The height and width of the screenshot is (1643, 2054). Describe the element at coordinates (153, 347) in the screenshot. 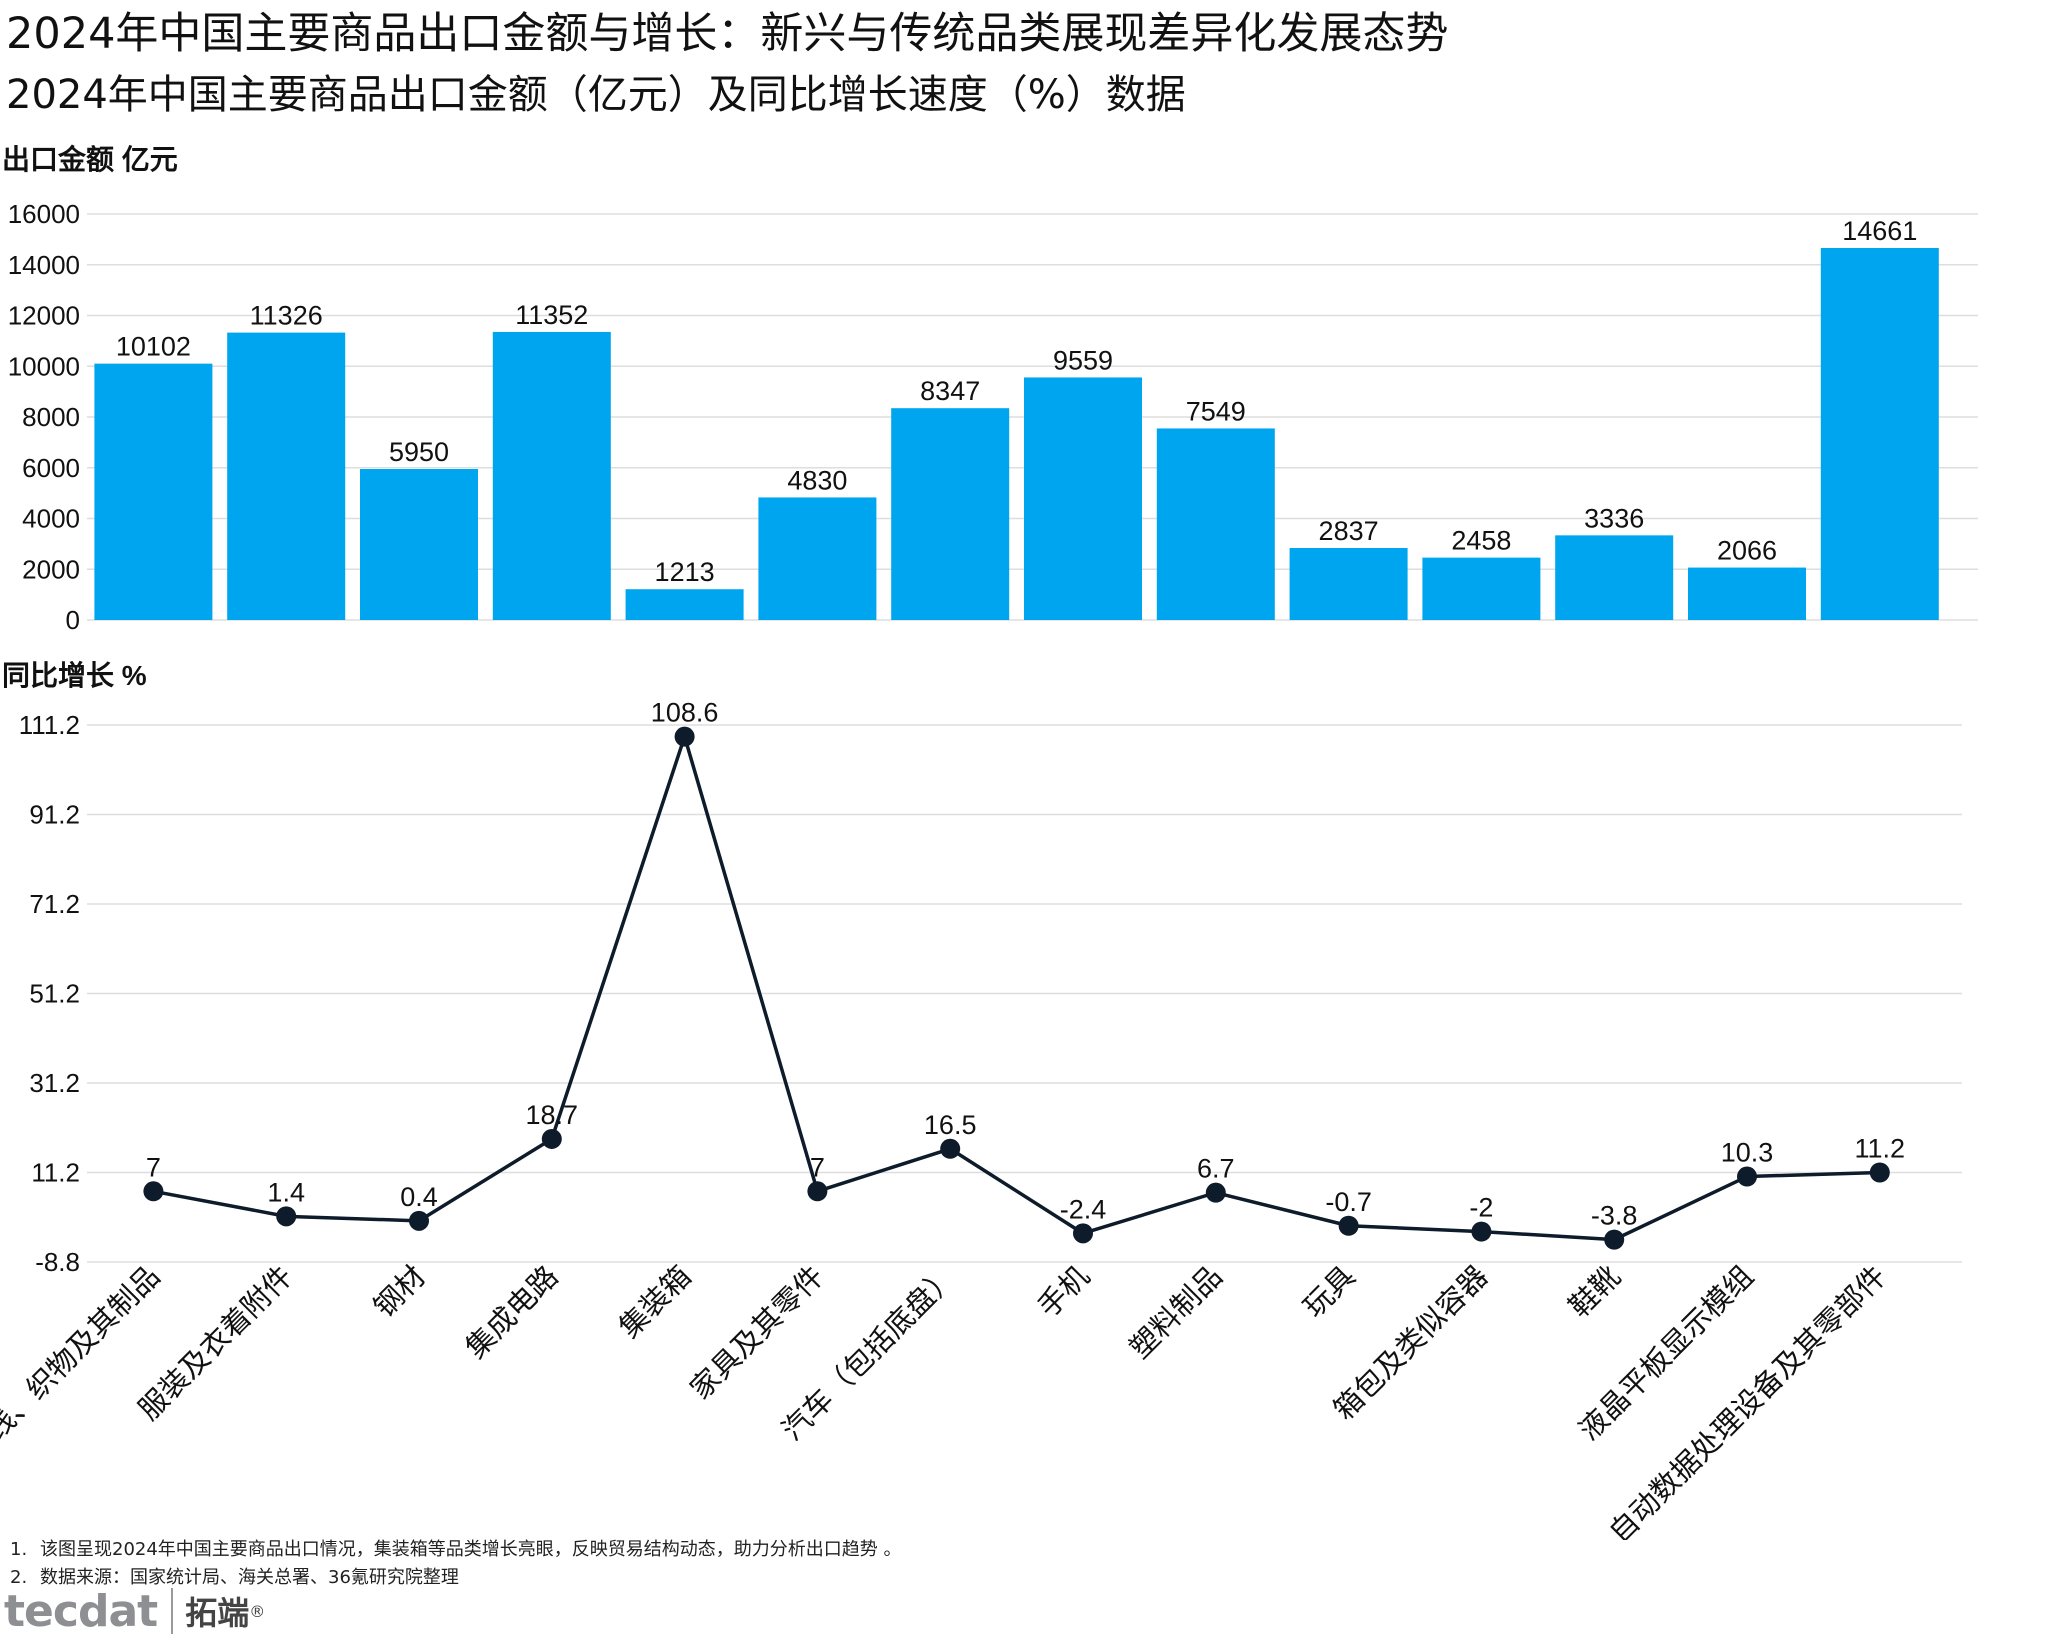

I see `bar-value-label: 10102` at that location.